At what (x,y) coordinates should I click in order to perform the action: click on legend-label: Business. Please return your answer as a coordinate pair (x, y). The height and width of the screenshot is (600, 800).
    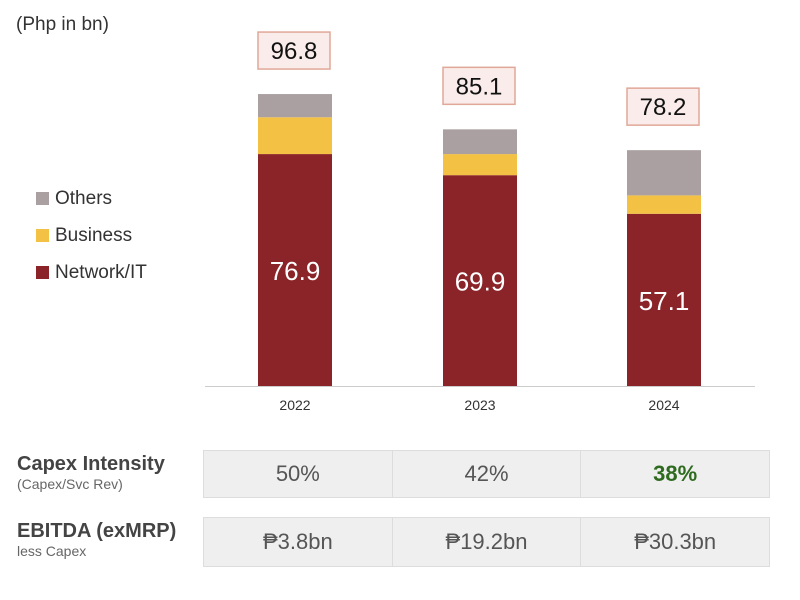
    Looking at the image, I should click on (94, 235).